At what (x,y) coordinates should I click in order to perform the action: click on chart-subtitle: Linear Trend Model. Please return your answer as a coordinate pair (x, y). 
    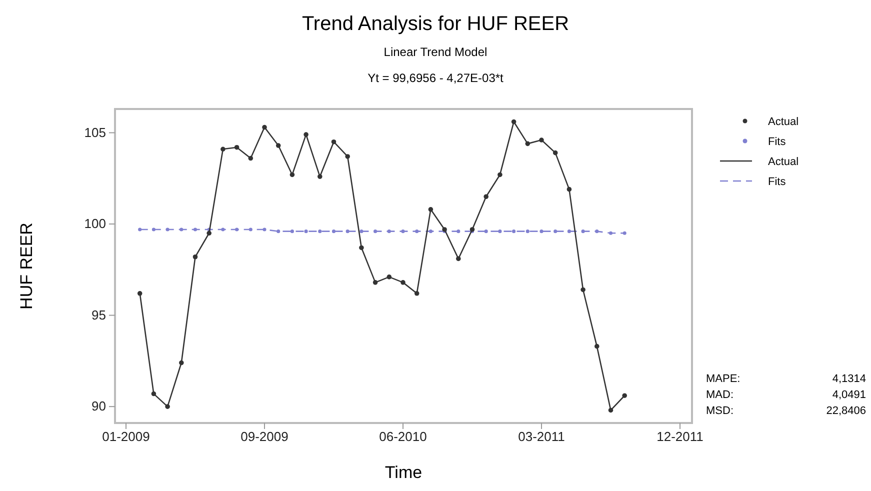
    Looking at the image, I should click on (436, 52).